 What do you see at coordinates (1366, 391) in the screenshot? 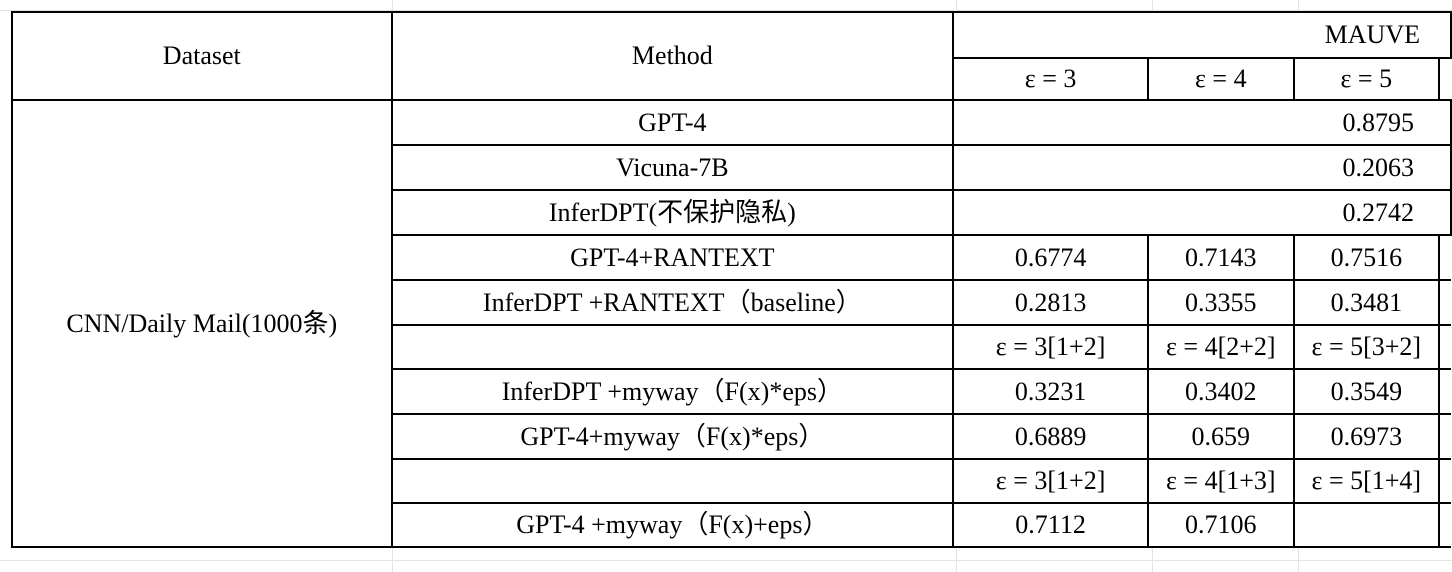
I see `value-eps-5: 0.3549` at bounding box center [1366, 391].